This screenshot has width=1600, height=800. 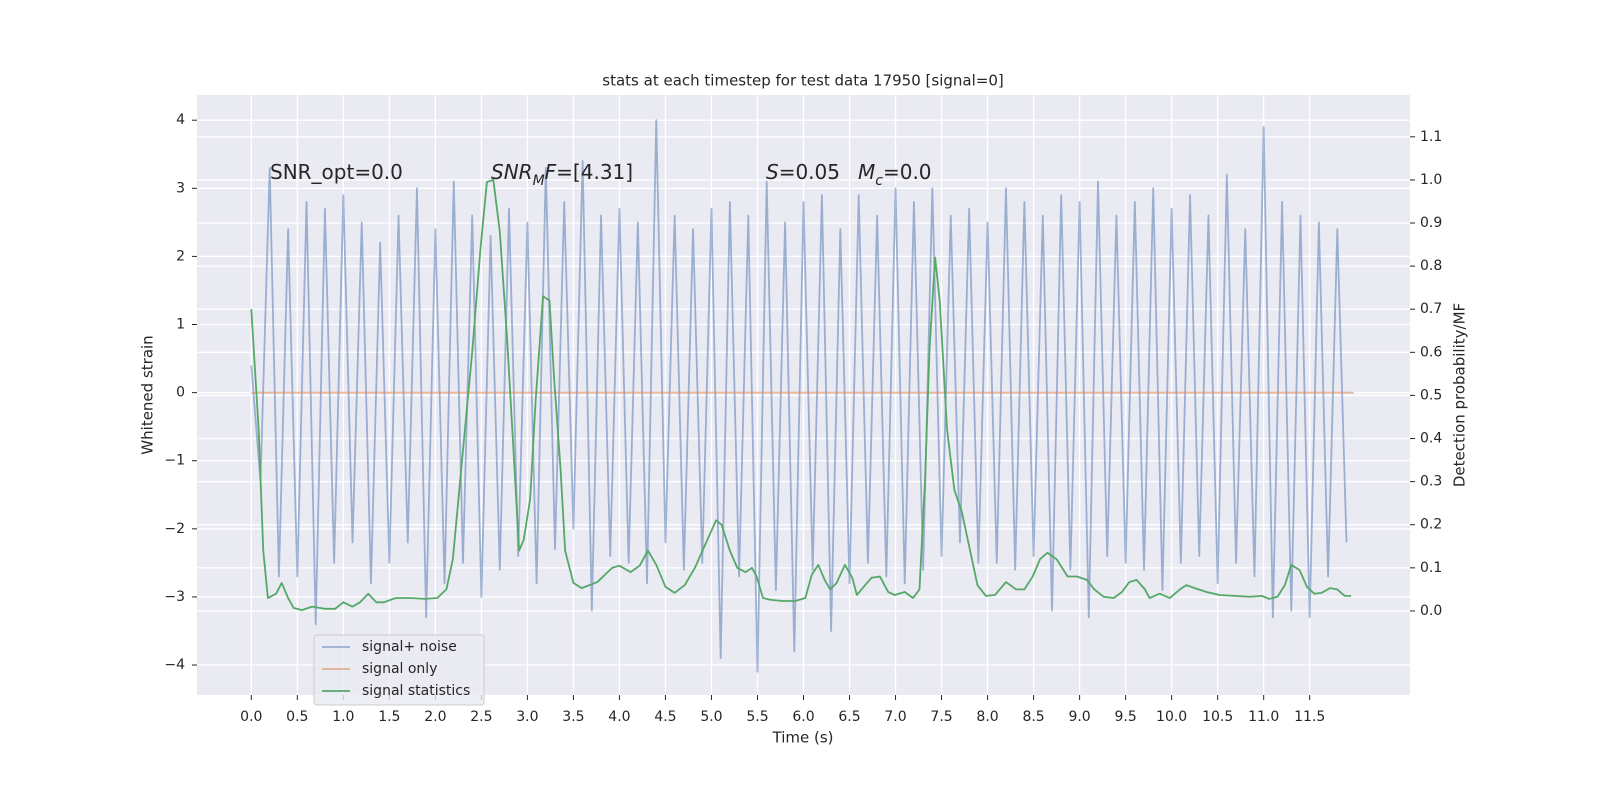 What do you see at coordinates (1079, 717) in the screenshot?
I see `x-tick-label: 9.0` at bounding box center [1079, 717].